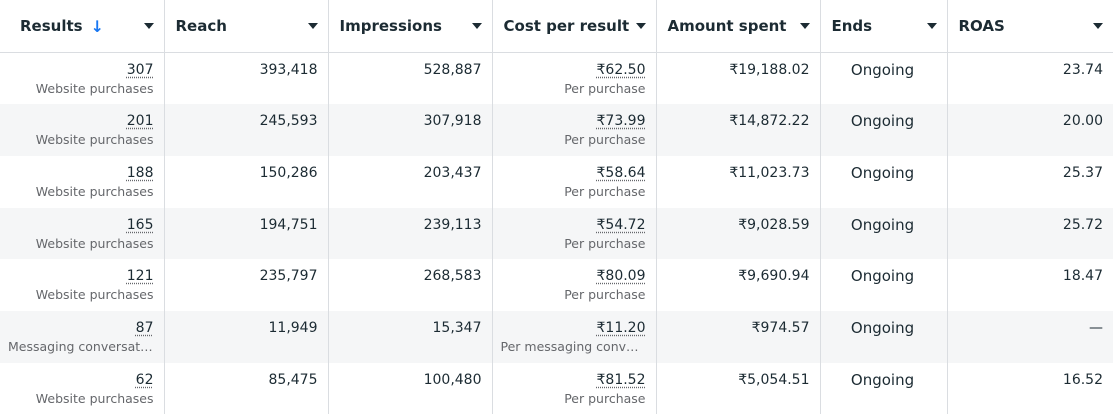 The height and width of the screenshot is (416, 1113). I want to click on roas-cell: 25.72, so click(1030, 233).